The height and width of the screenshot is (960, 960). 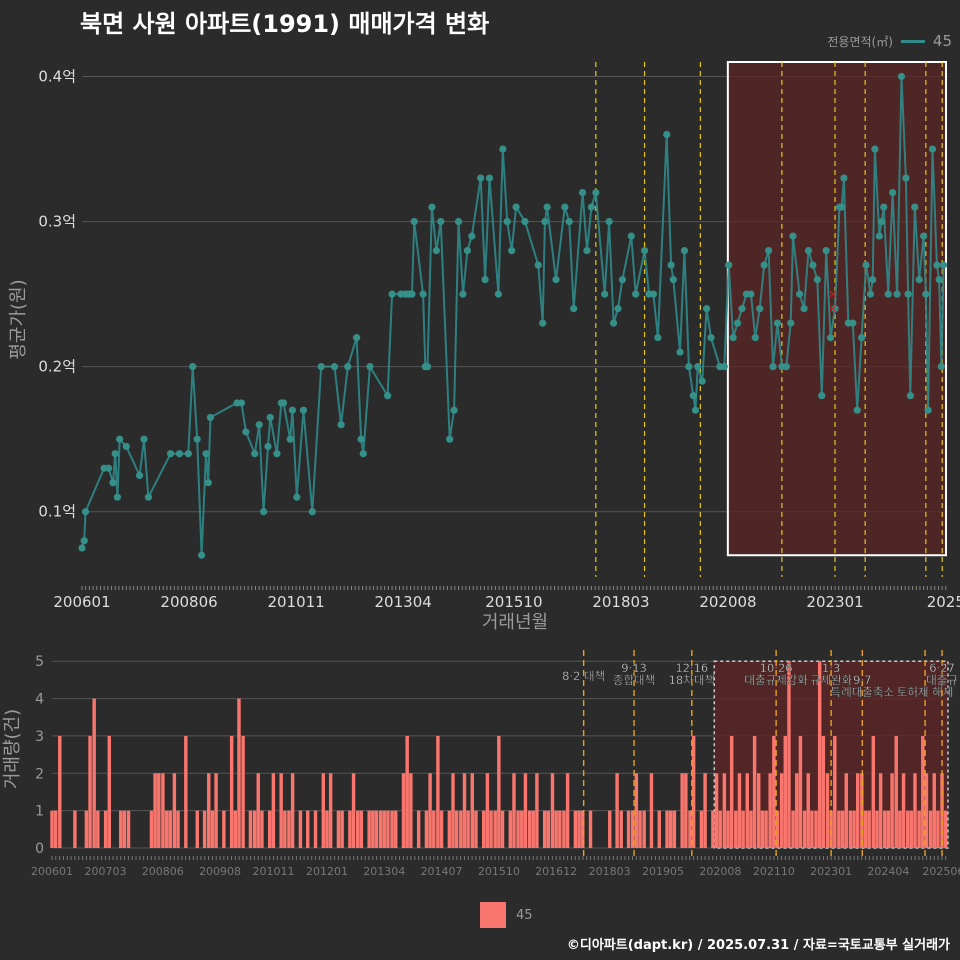 I want to click on volume-policy-annotation: 대출규제강화, so click(x=776, y=680).